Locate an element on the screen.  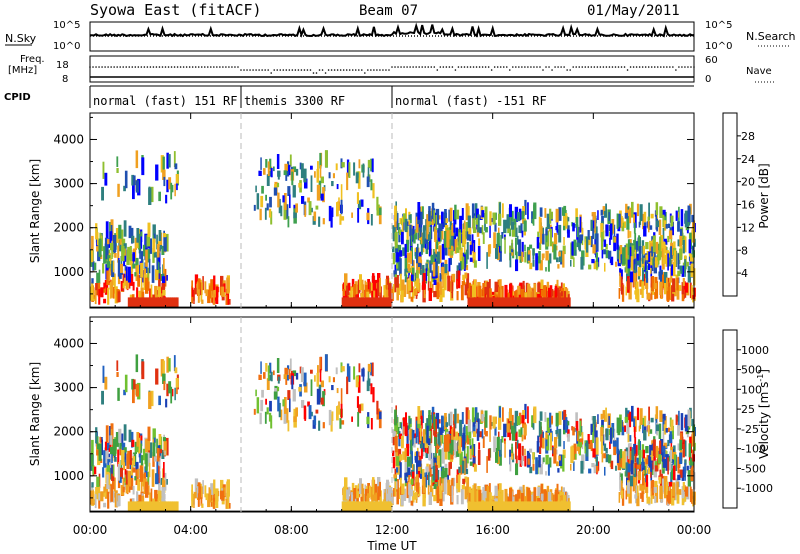
y-tick-label: 2000 is located at coordinates (68, 228).